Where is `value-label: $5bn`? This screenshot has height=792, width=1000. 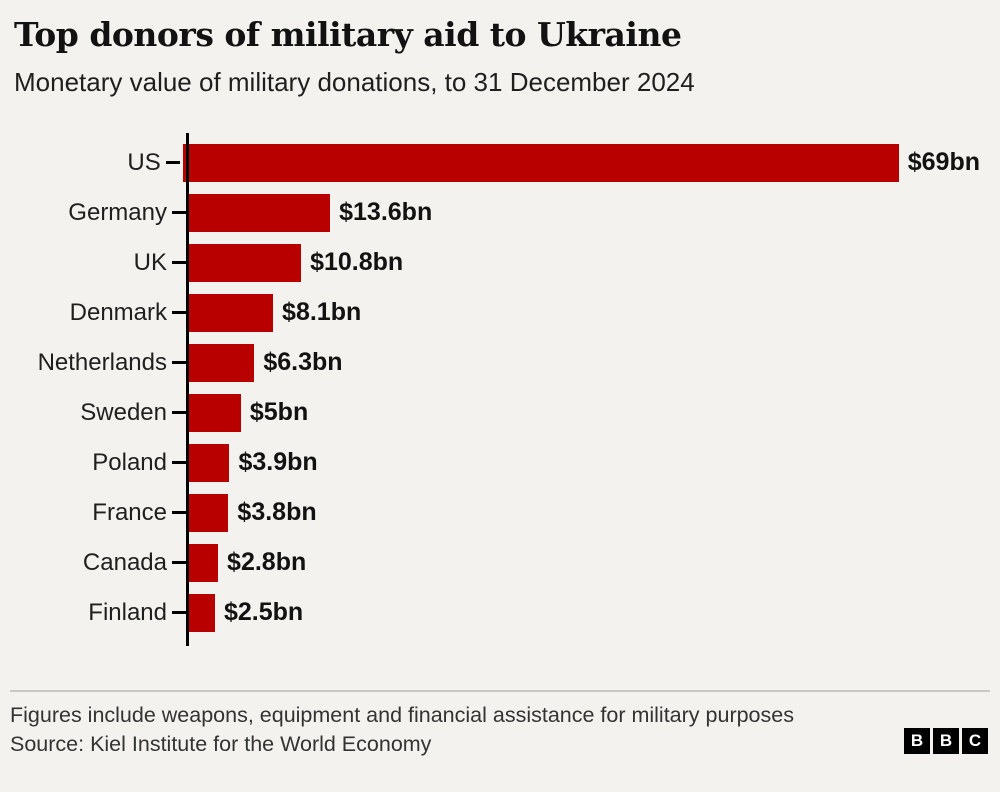
value-label: $5bn is located at coordinates (279, 412).